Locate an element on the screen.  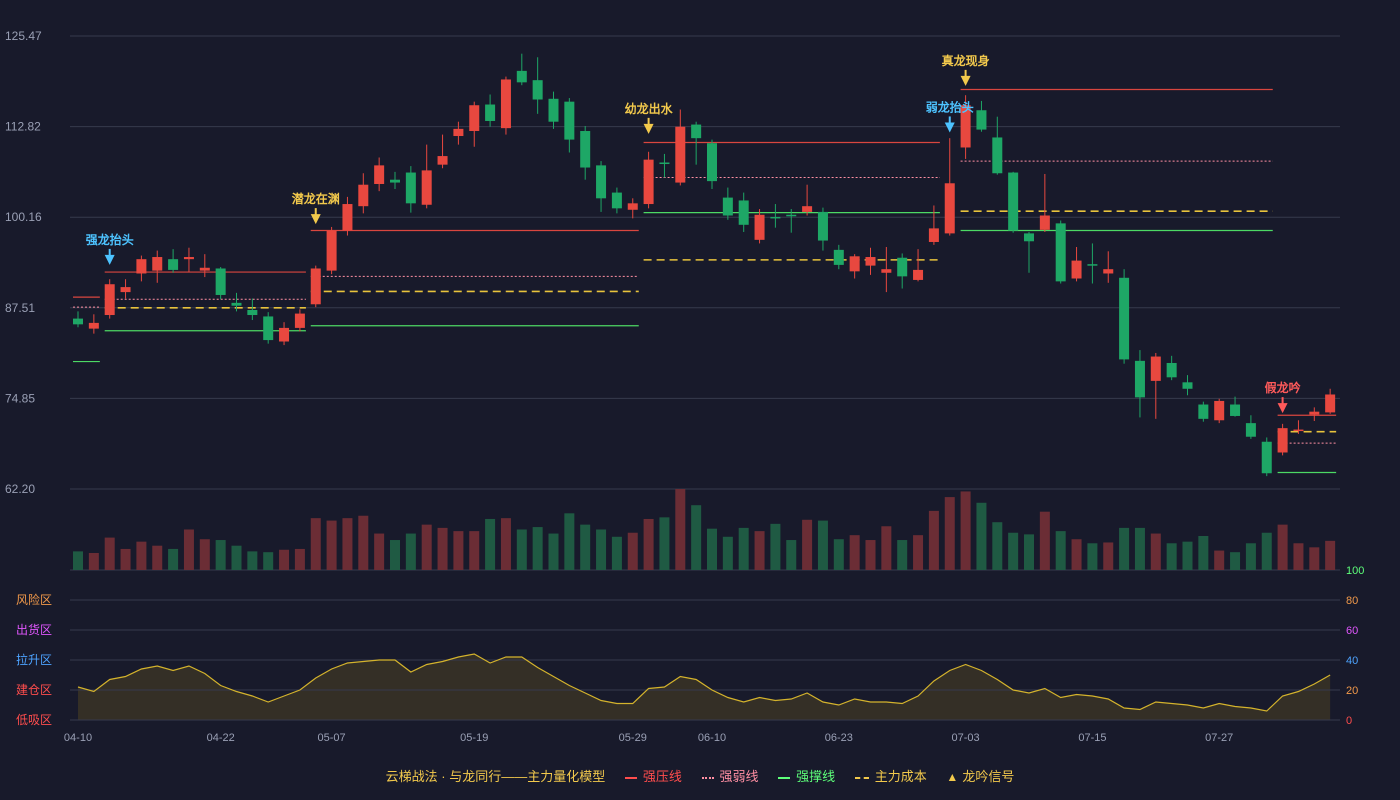
osc-tick-label: 0 is located at coordinates (1349, 721).